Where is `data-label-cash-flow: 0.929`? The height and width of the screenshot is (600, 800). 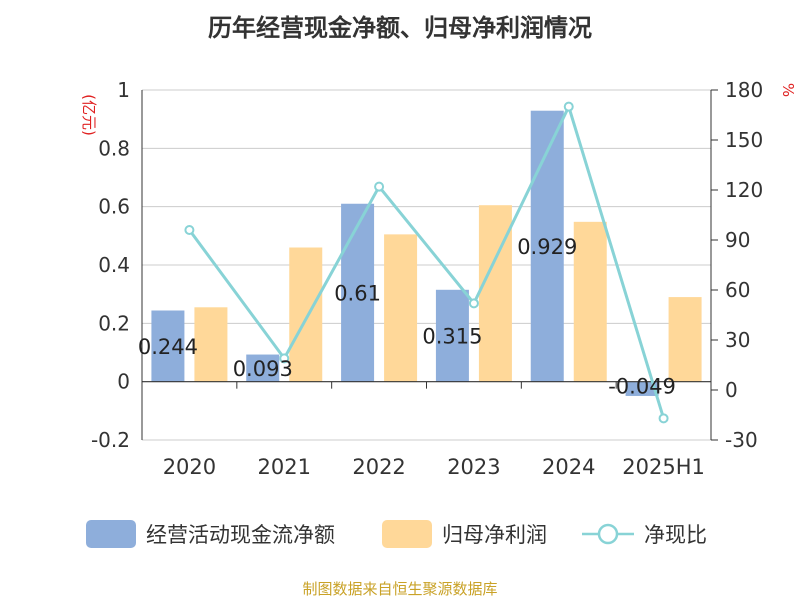
data-label-cash-flow: 0.929 is located at coordinates (547, 247).